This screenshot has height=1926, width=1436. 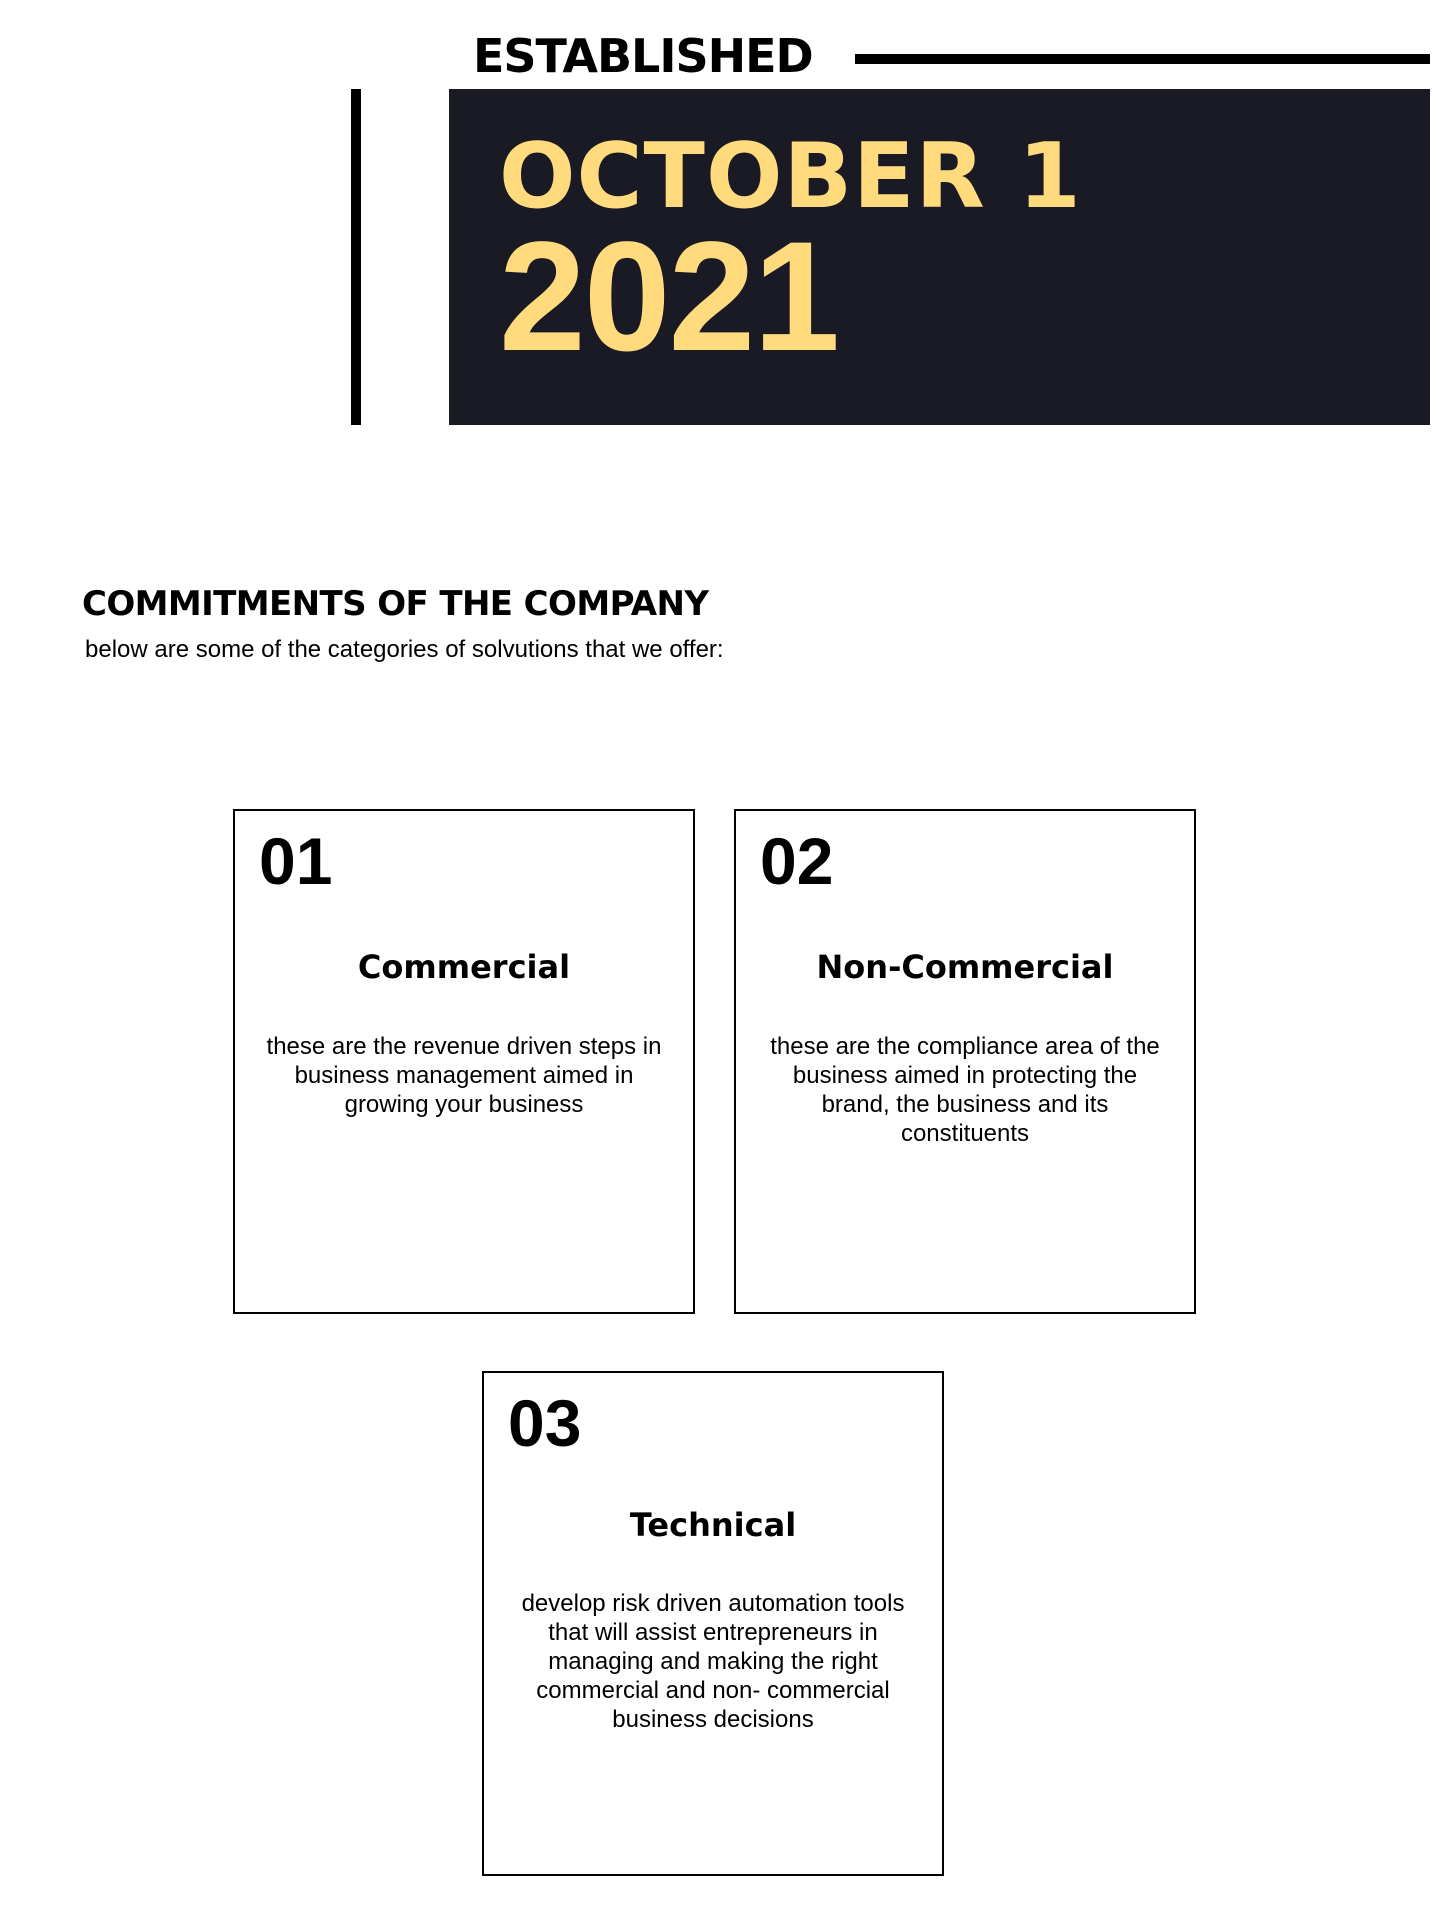 I want to click on established-date-panel: OCTOBER 1 2021, so click(x=939, y=257).